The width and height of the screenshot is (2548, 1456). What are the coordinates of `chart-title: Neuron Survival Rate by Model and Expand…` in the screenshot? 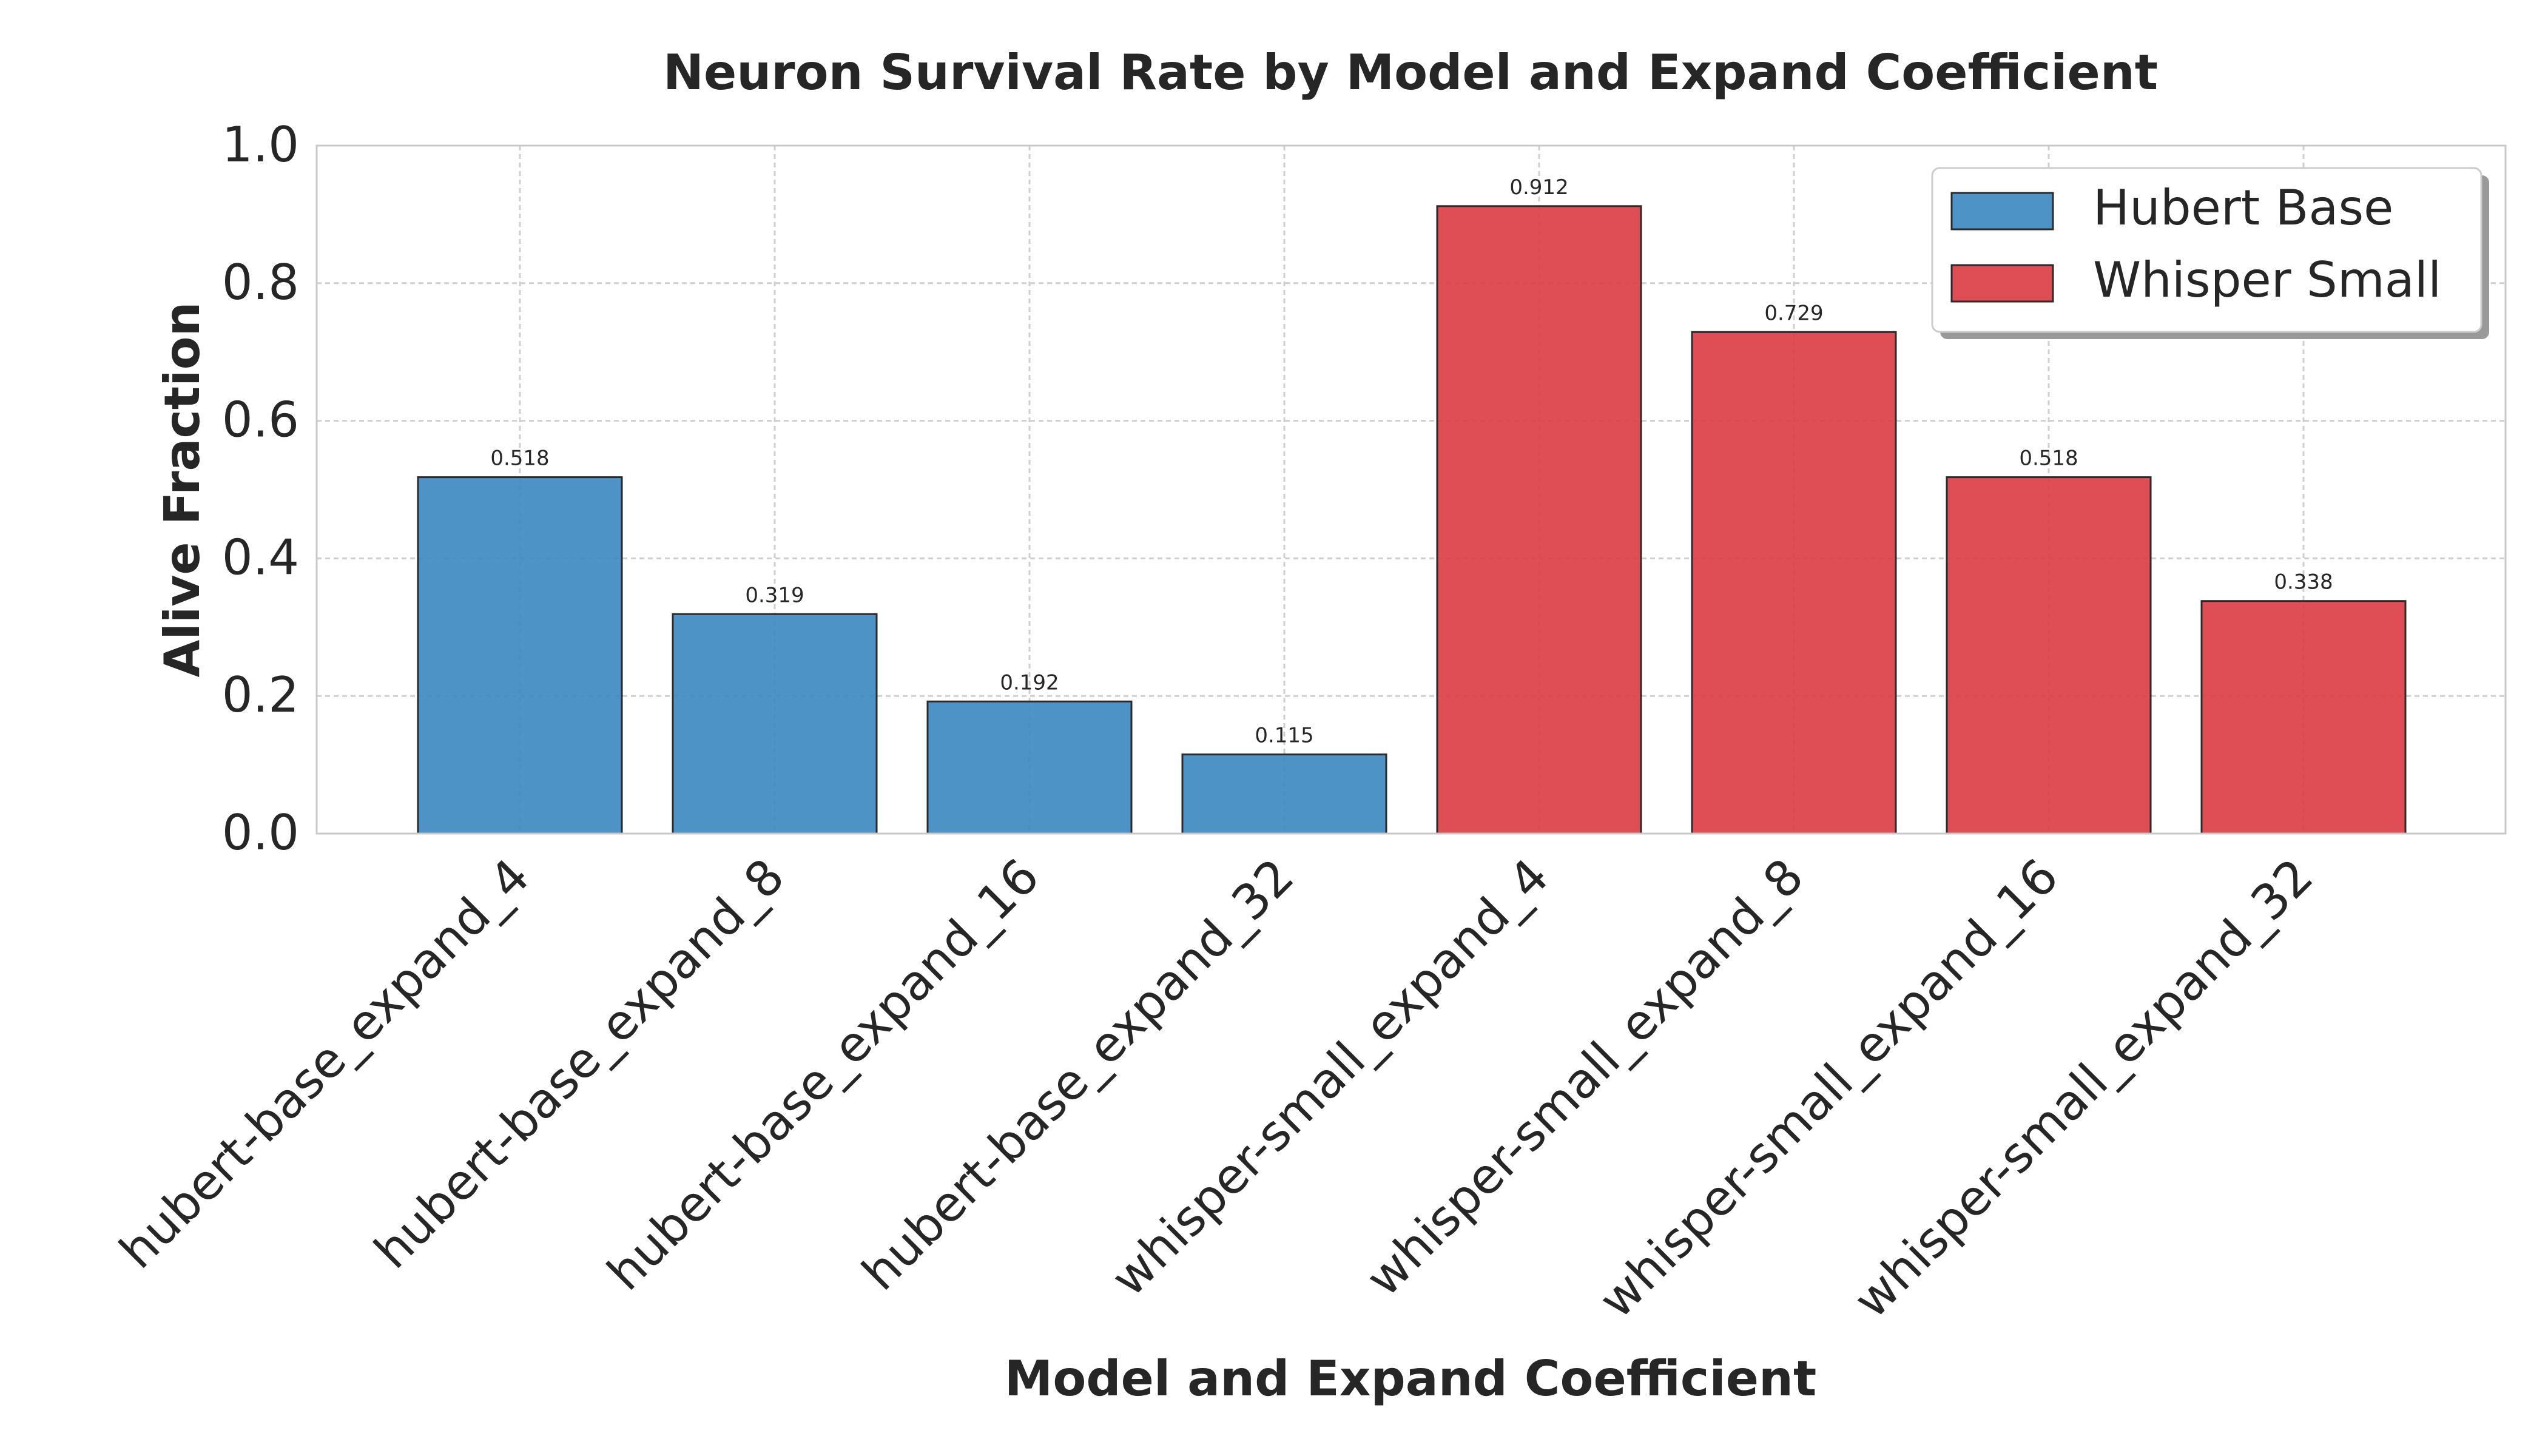 It's located at (1410, 72).